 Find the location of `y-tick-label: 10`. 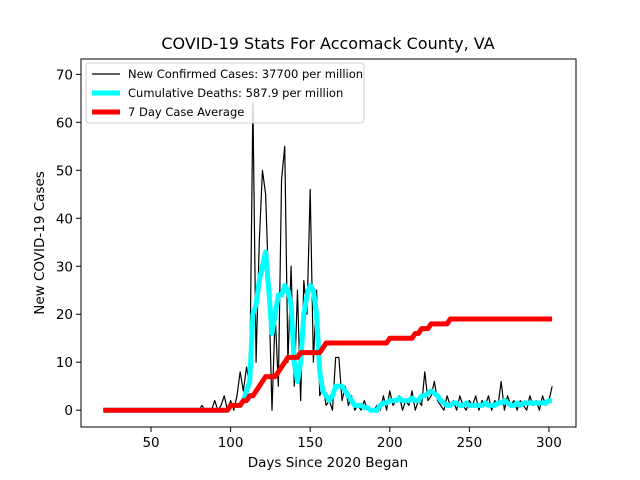

y-tick-label: 10 is located at coordinates (64, 363).